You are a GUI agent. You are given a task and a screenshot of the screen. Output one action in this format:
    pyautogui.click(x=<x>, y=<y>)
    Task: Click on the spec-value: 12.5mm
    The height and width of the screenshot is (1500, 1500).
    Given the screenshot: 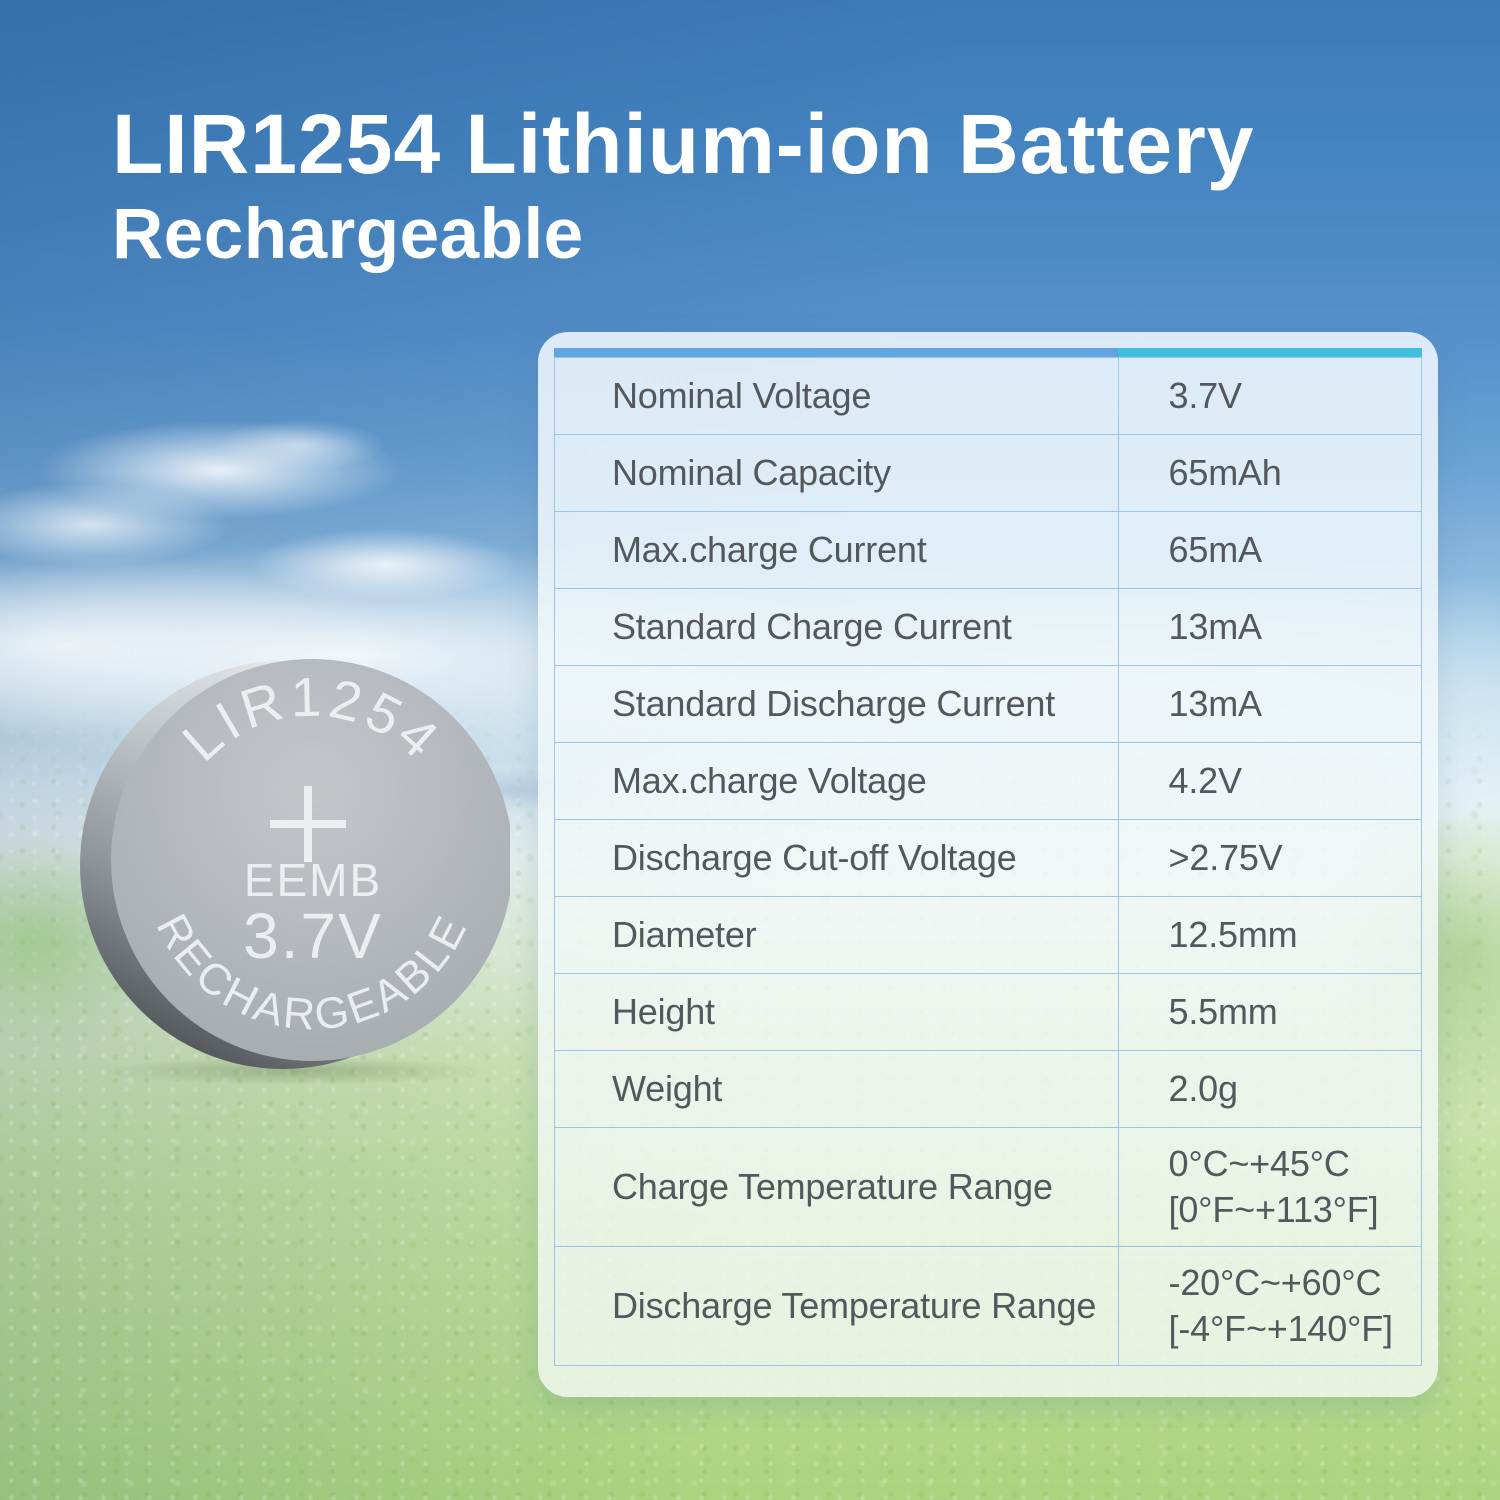 What is the action you would take?
    pyautogui.click(x=1270, y=935)
    